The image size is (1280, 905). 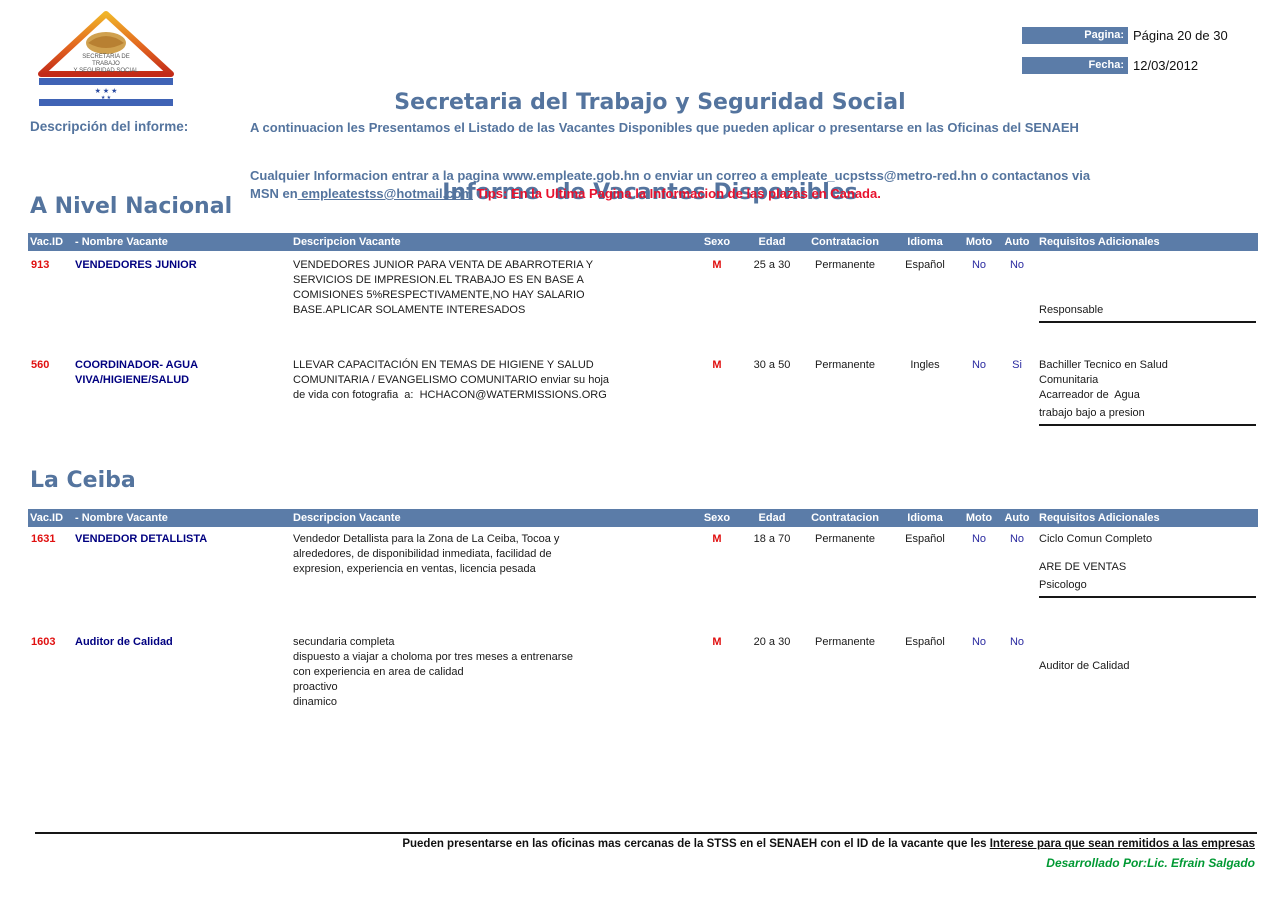 I want to click on page-meta-row: Pagina: Página 20 de 30, so click(x=640, y=36).